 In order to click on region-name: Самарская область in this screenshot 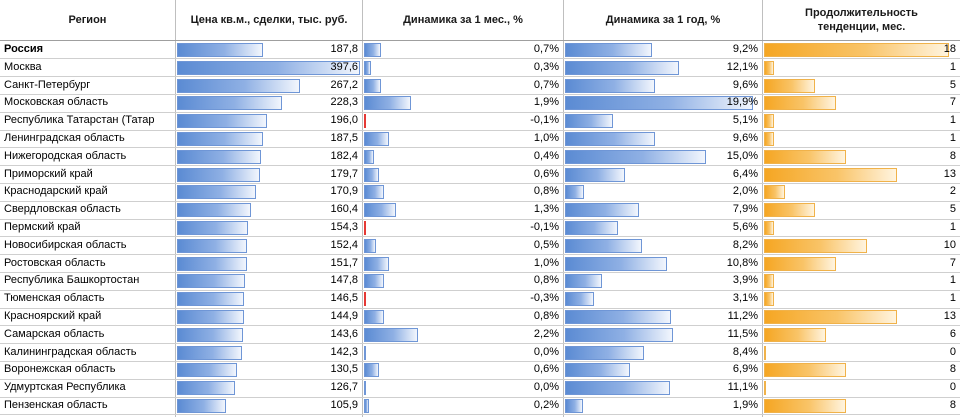, I will do `click(54, 333)`.